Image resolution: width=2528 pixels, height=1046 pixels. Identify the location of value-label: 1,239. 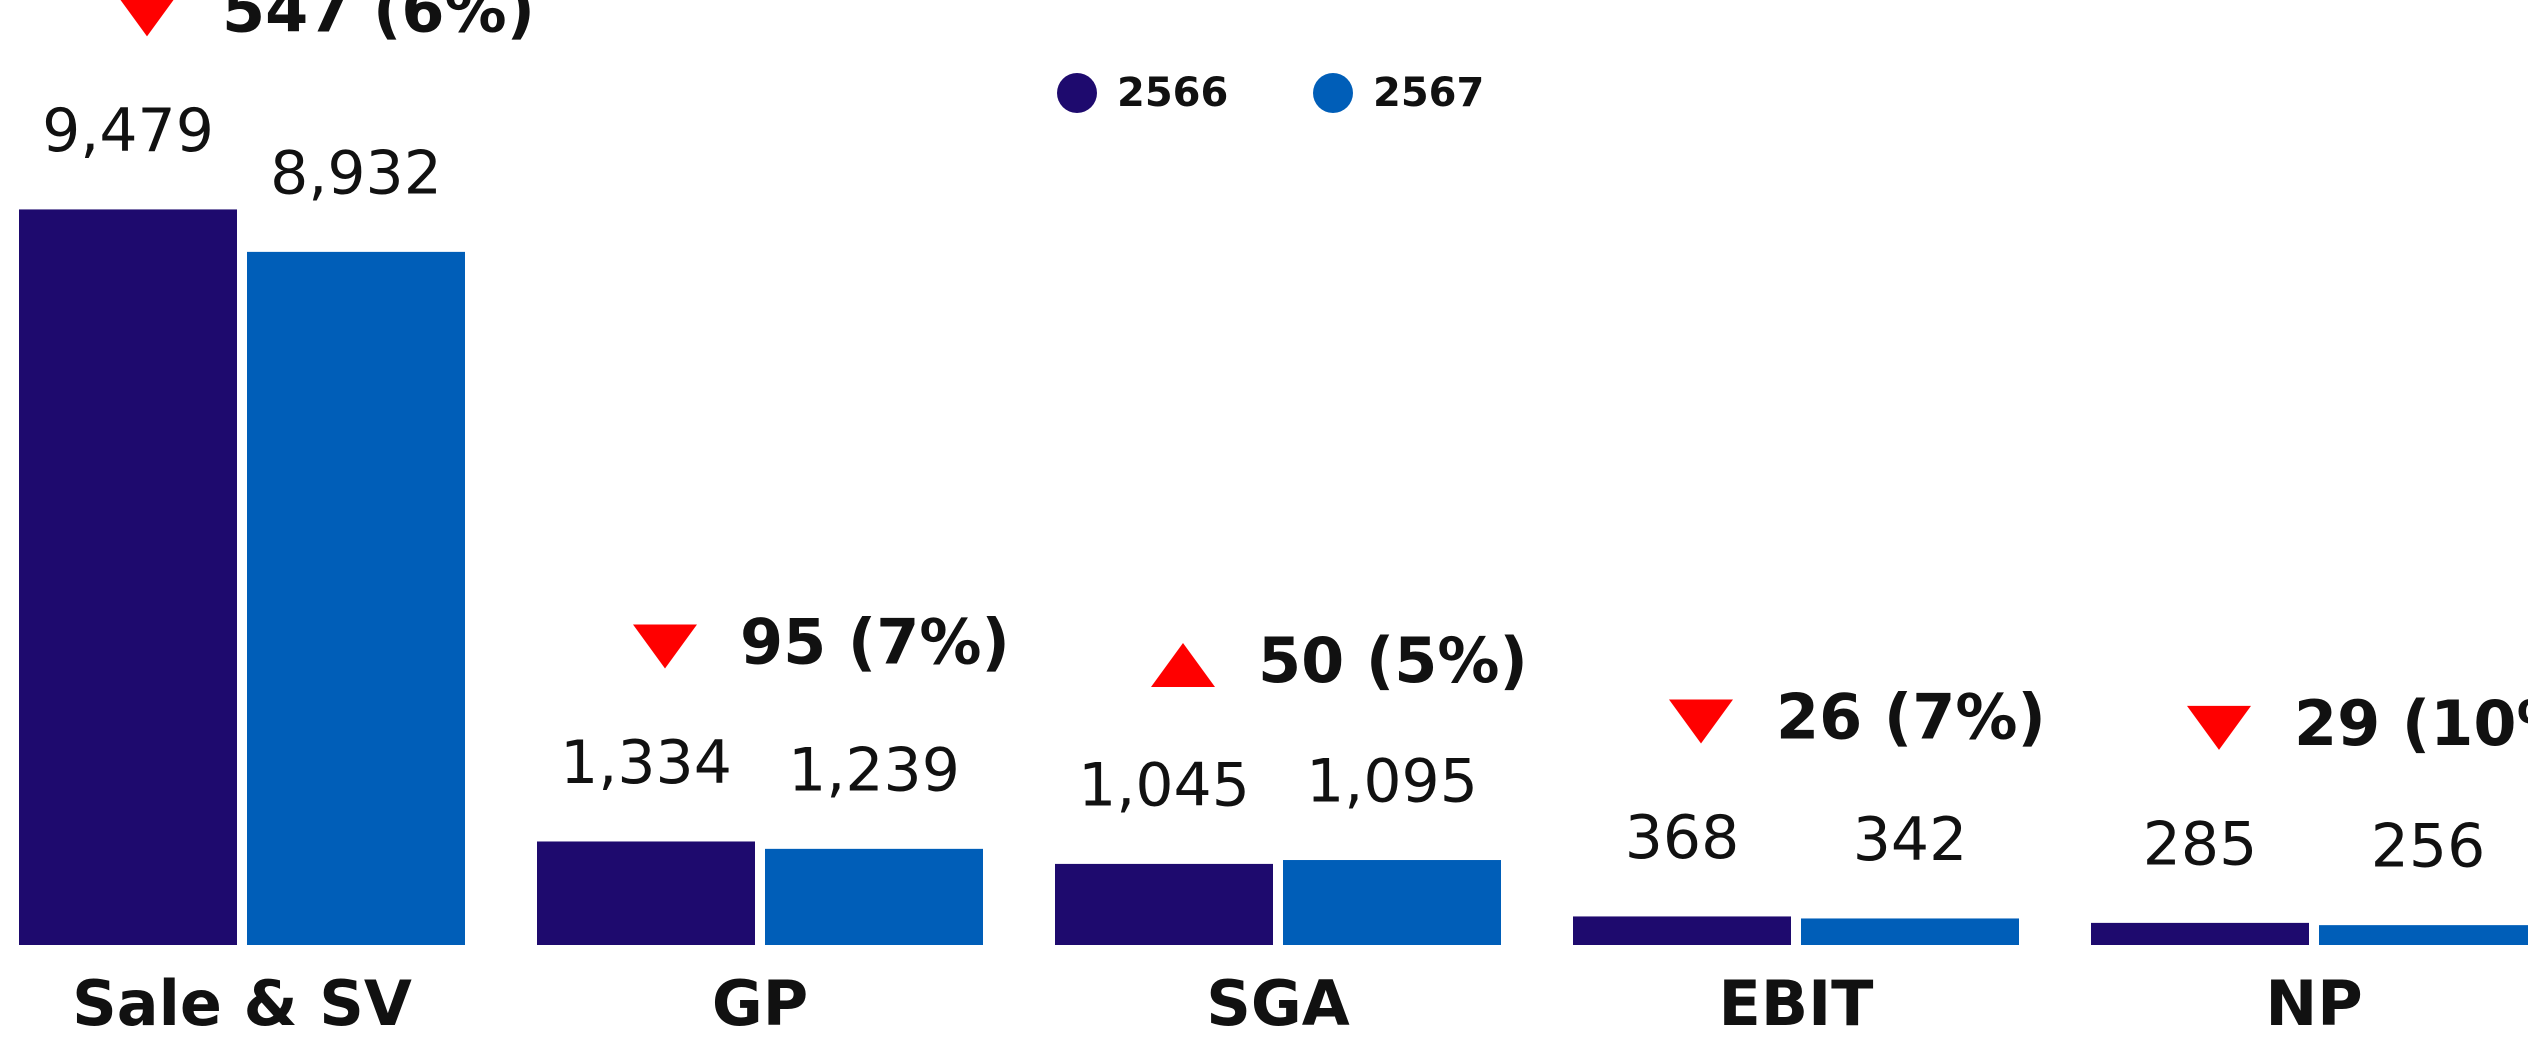
(874, 770).